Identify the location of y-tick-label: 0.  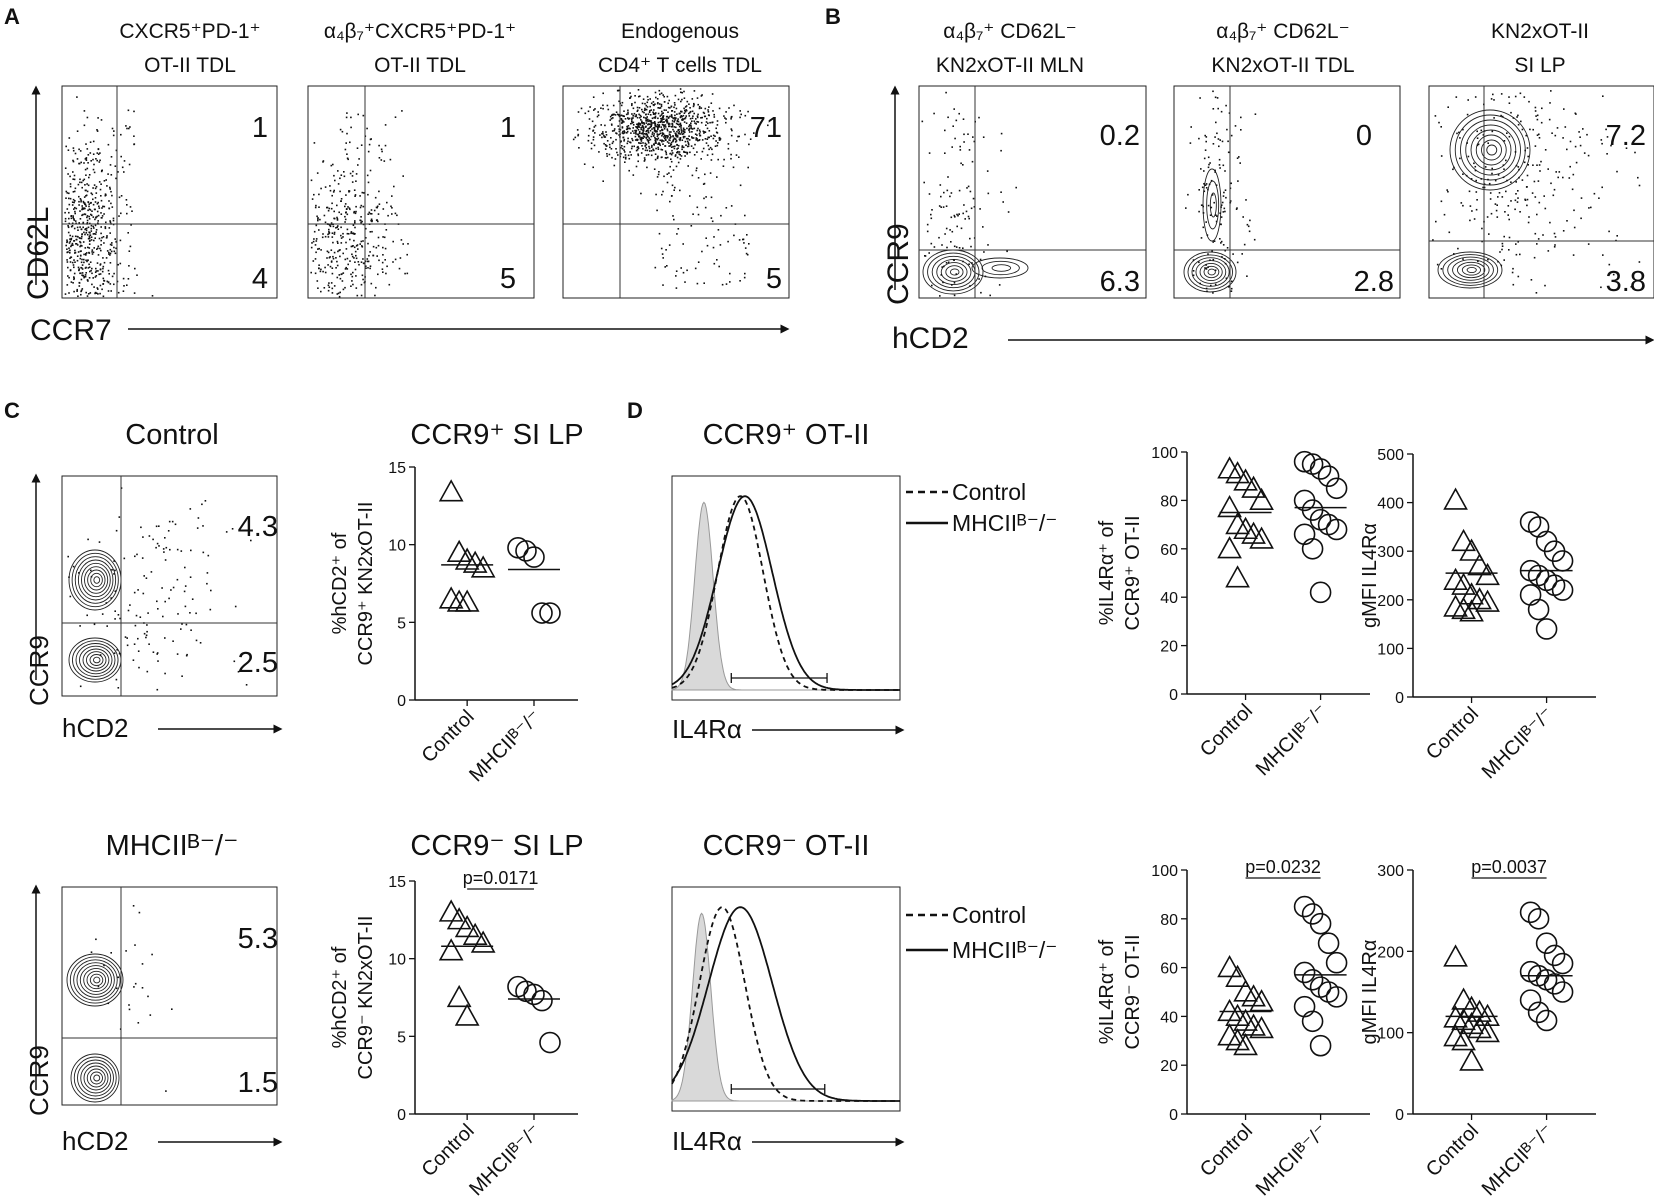
(1399, 1115).